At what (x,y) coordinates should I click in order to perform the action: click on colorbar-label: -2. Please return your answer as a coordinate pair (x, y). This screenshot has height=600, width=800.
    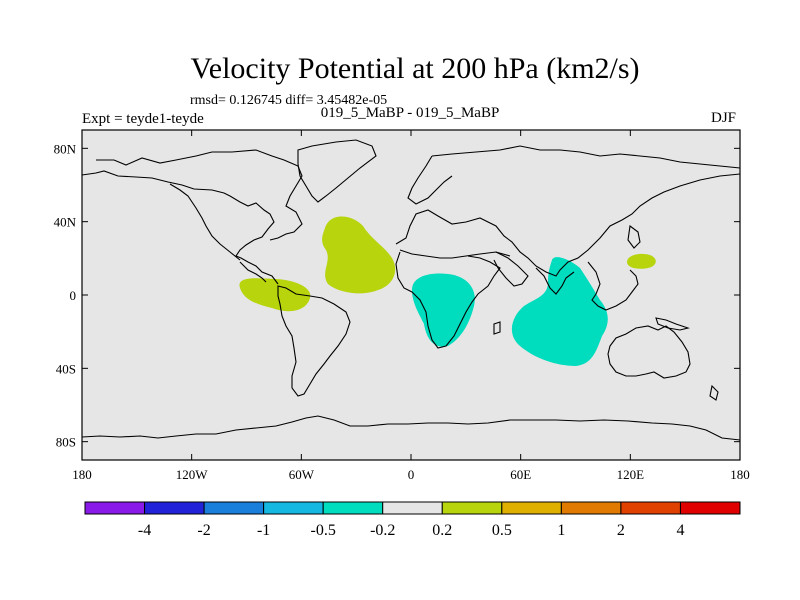
    Looking at the image, I should click on (203, 530).